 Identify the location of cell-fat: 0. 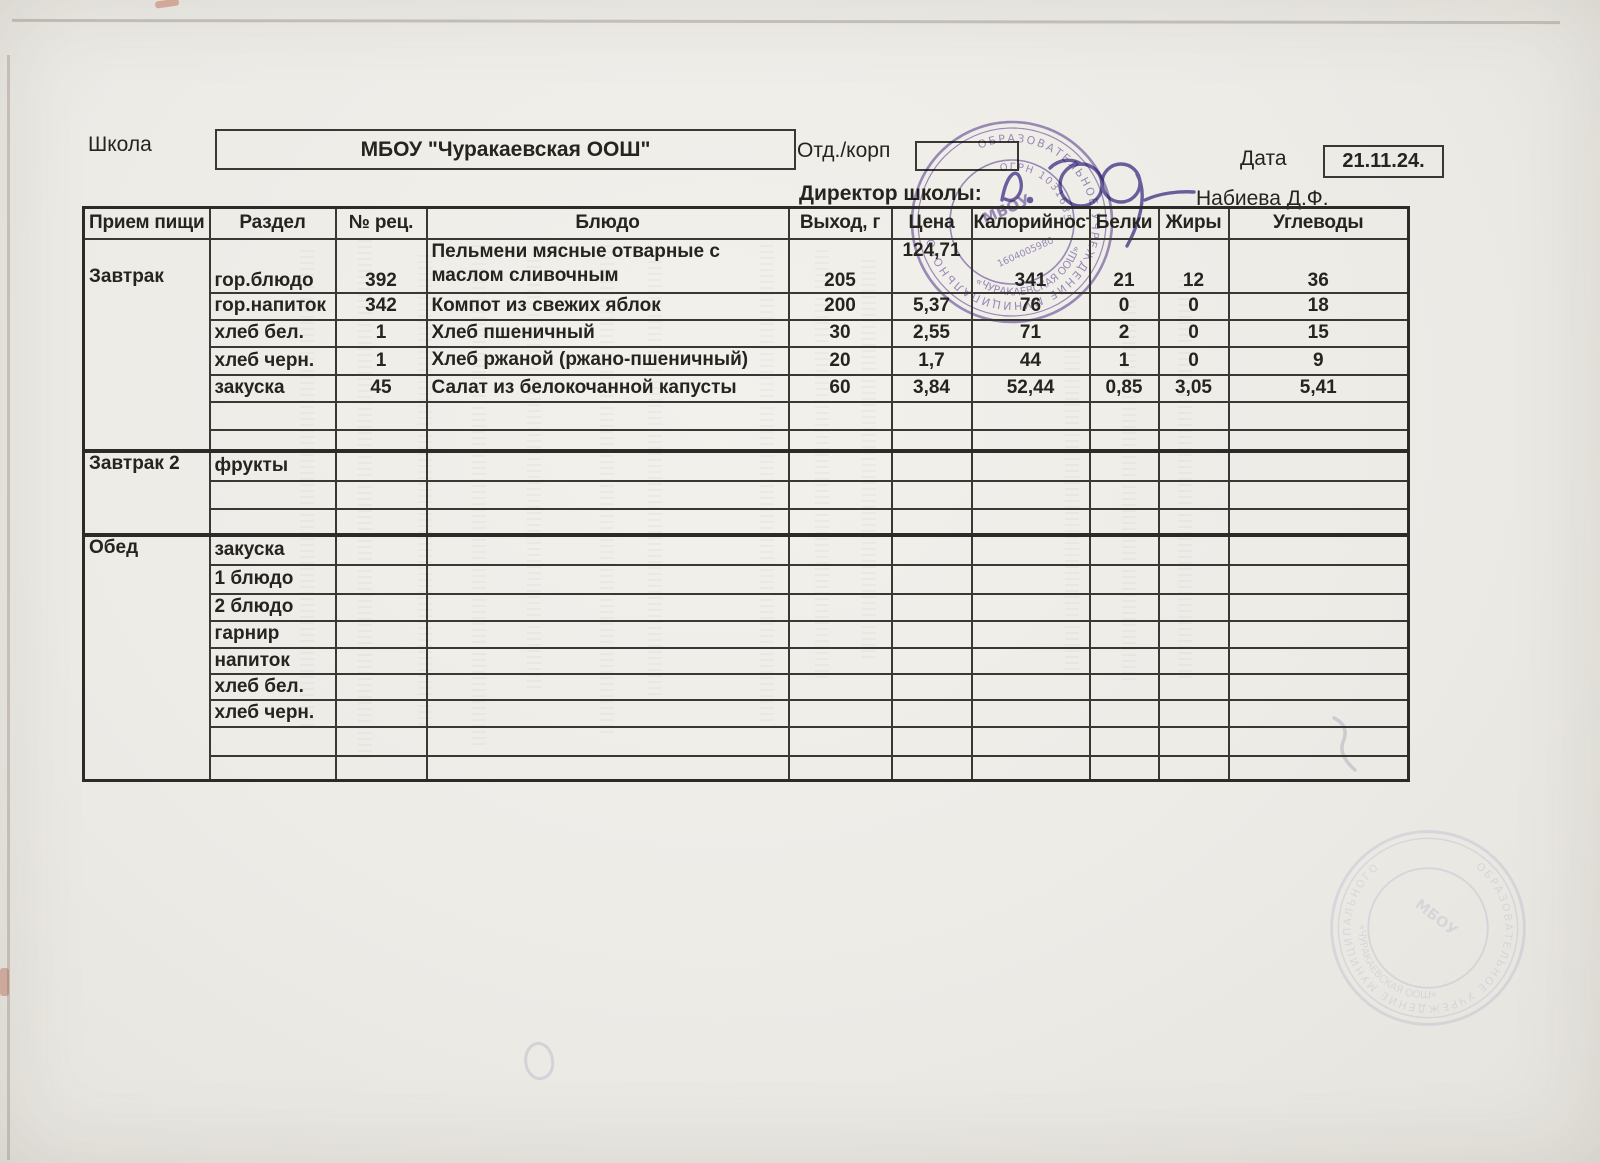
(1193, 360).